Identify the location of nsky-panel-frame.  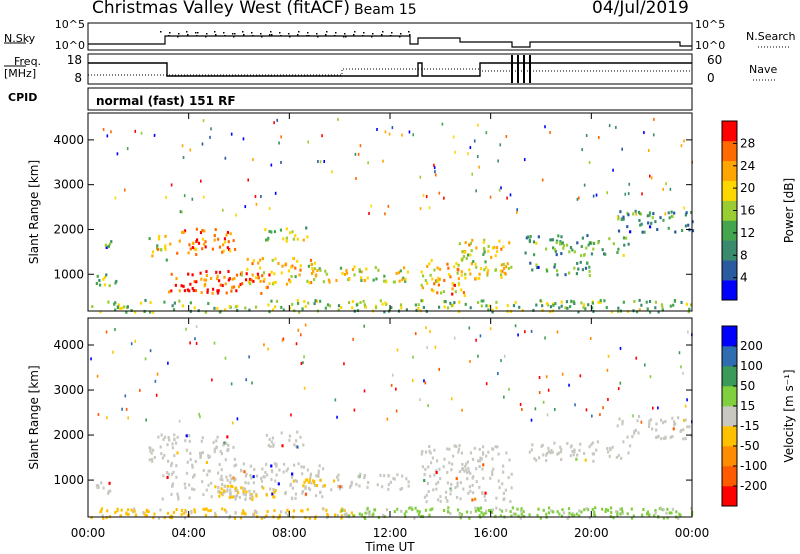
(390, 36).